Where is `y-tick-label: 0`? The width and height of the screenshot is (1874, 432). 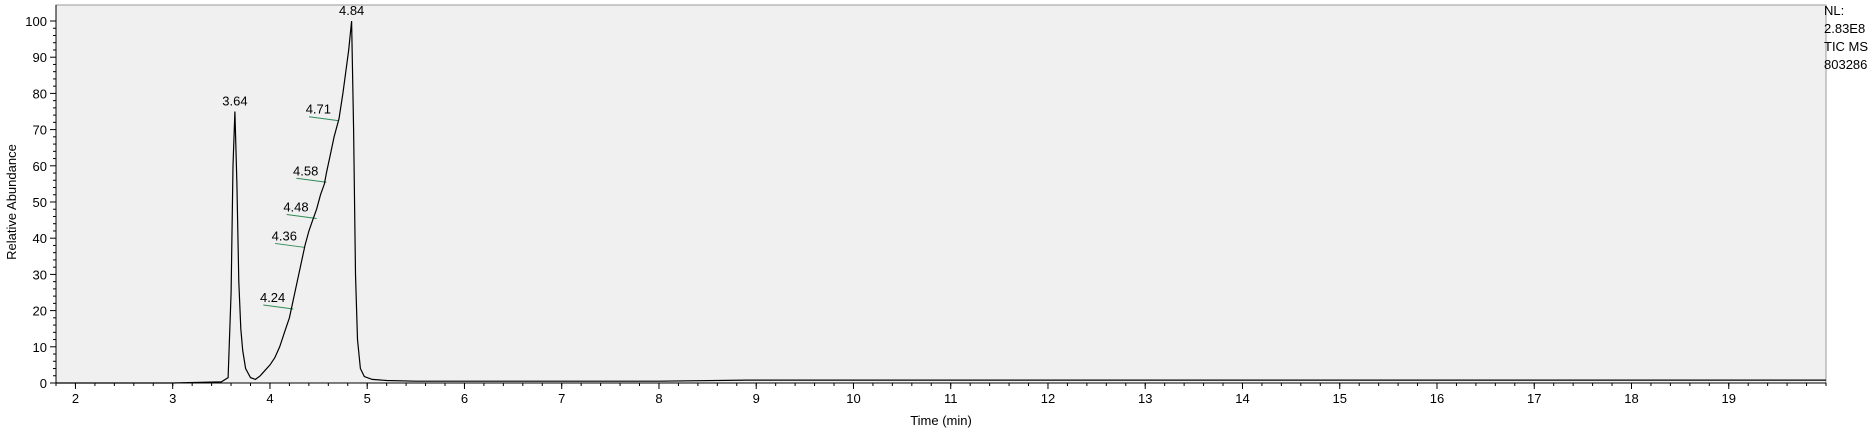 y-tick-label: 0 is located at coordinates (43, 383).